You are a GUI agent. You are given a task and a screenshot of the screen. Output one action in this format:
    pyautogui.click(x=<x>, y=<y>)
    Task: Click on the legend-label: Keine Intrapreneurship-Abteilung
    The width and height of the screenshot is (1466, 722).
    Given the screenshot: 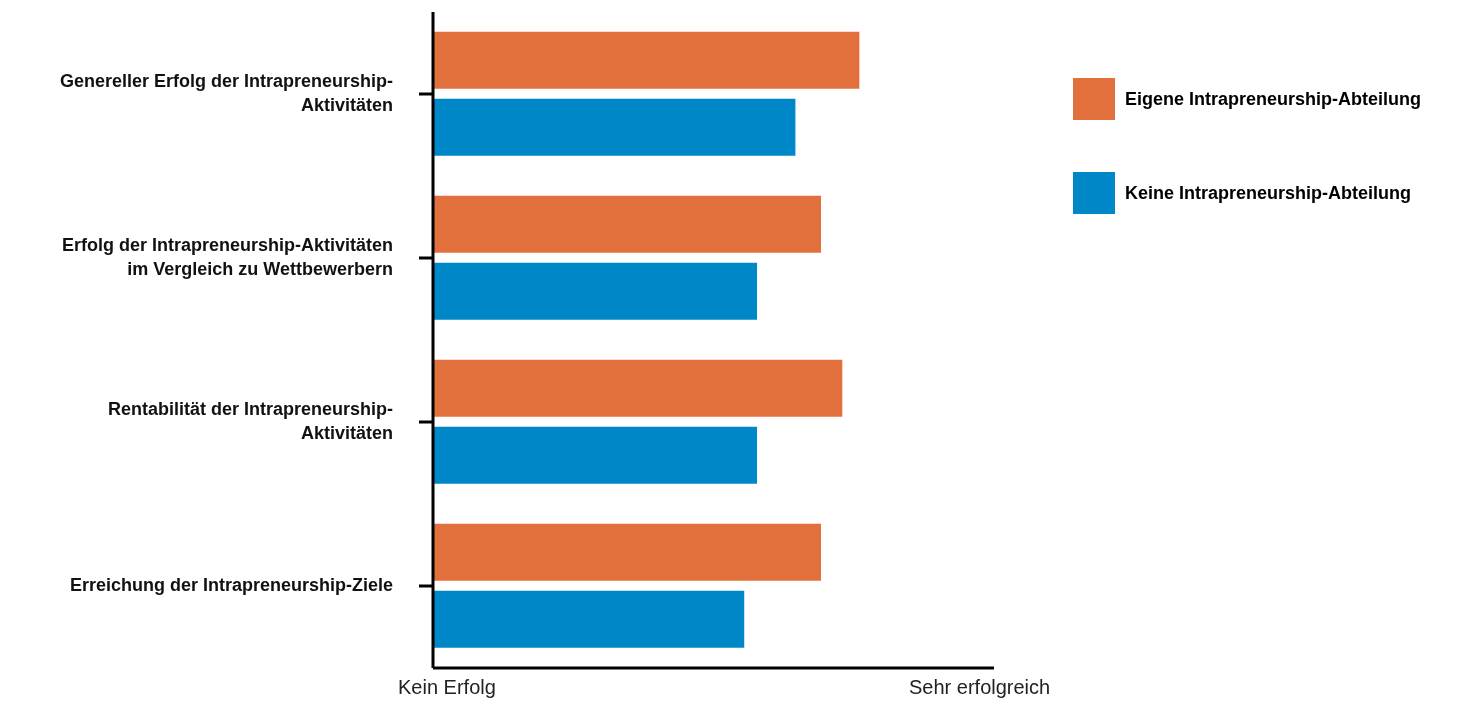 What is the action you would take?
    pyautogui.click(x=1268, y=193)
    